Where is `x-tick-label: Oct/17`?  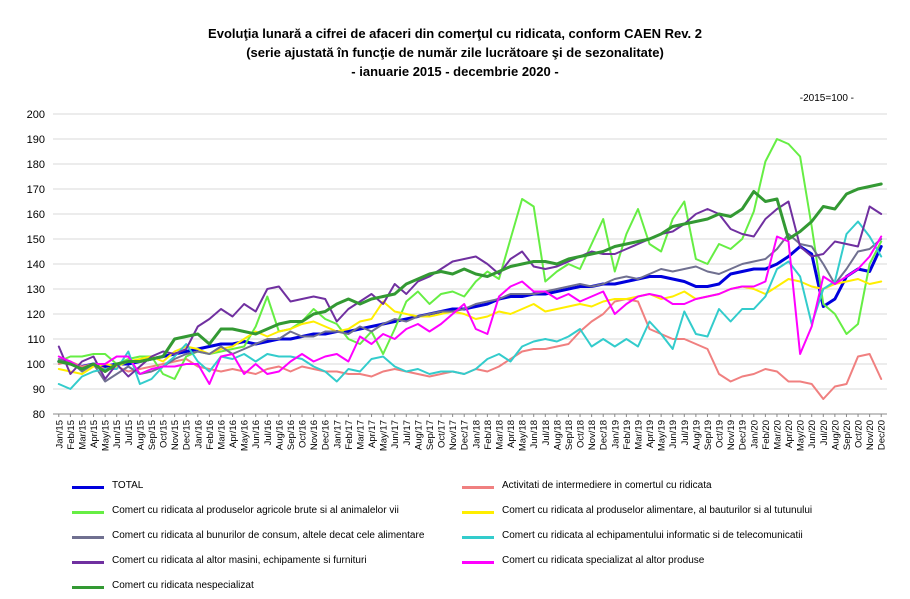
x-tick-label: Oct/17 is located at coordinates (442, 434).